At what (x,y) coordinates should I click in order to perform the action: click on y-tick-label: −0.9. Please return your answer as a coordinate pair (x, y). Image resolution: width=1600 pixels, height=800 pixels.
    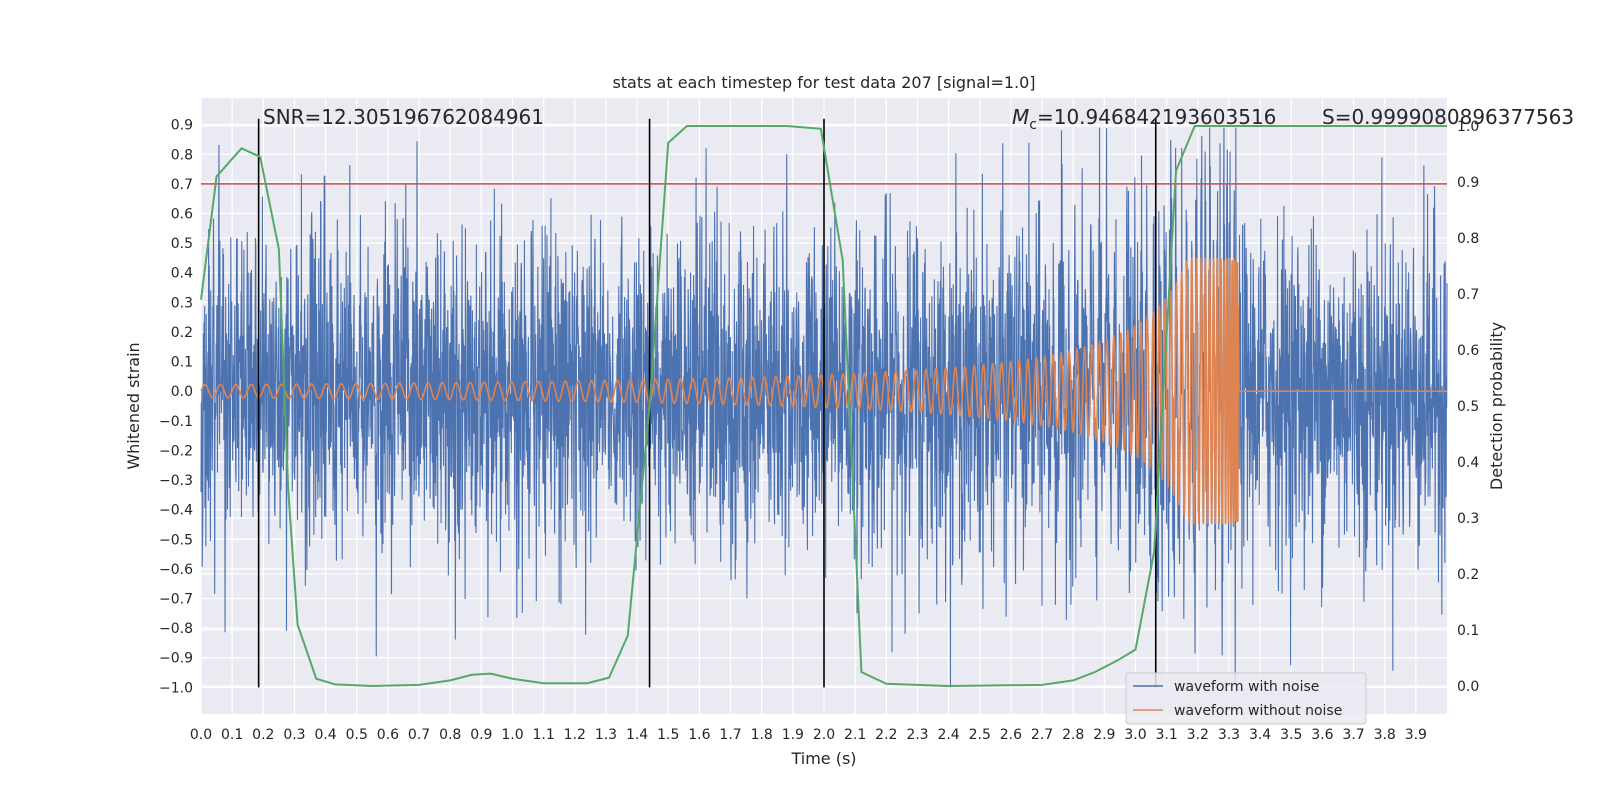
    Looking at the image, I should click on (176, 659).